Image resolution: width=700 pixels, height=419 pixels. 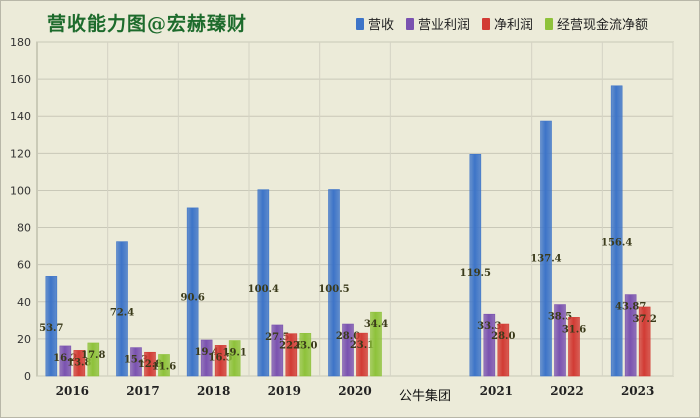 I want to click on data-label: 33.3, so click(x=489, y=326).